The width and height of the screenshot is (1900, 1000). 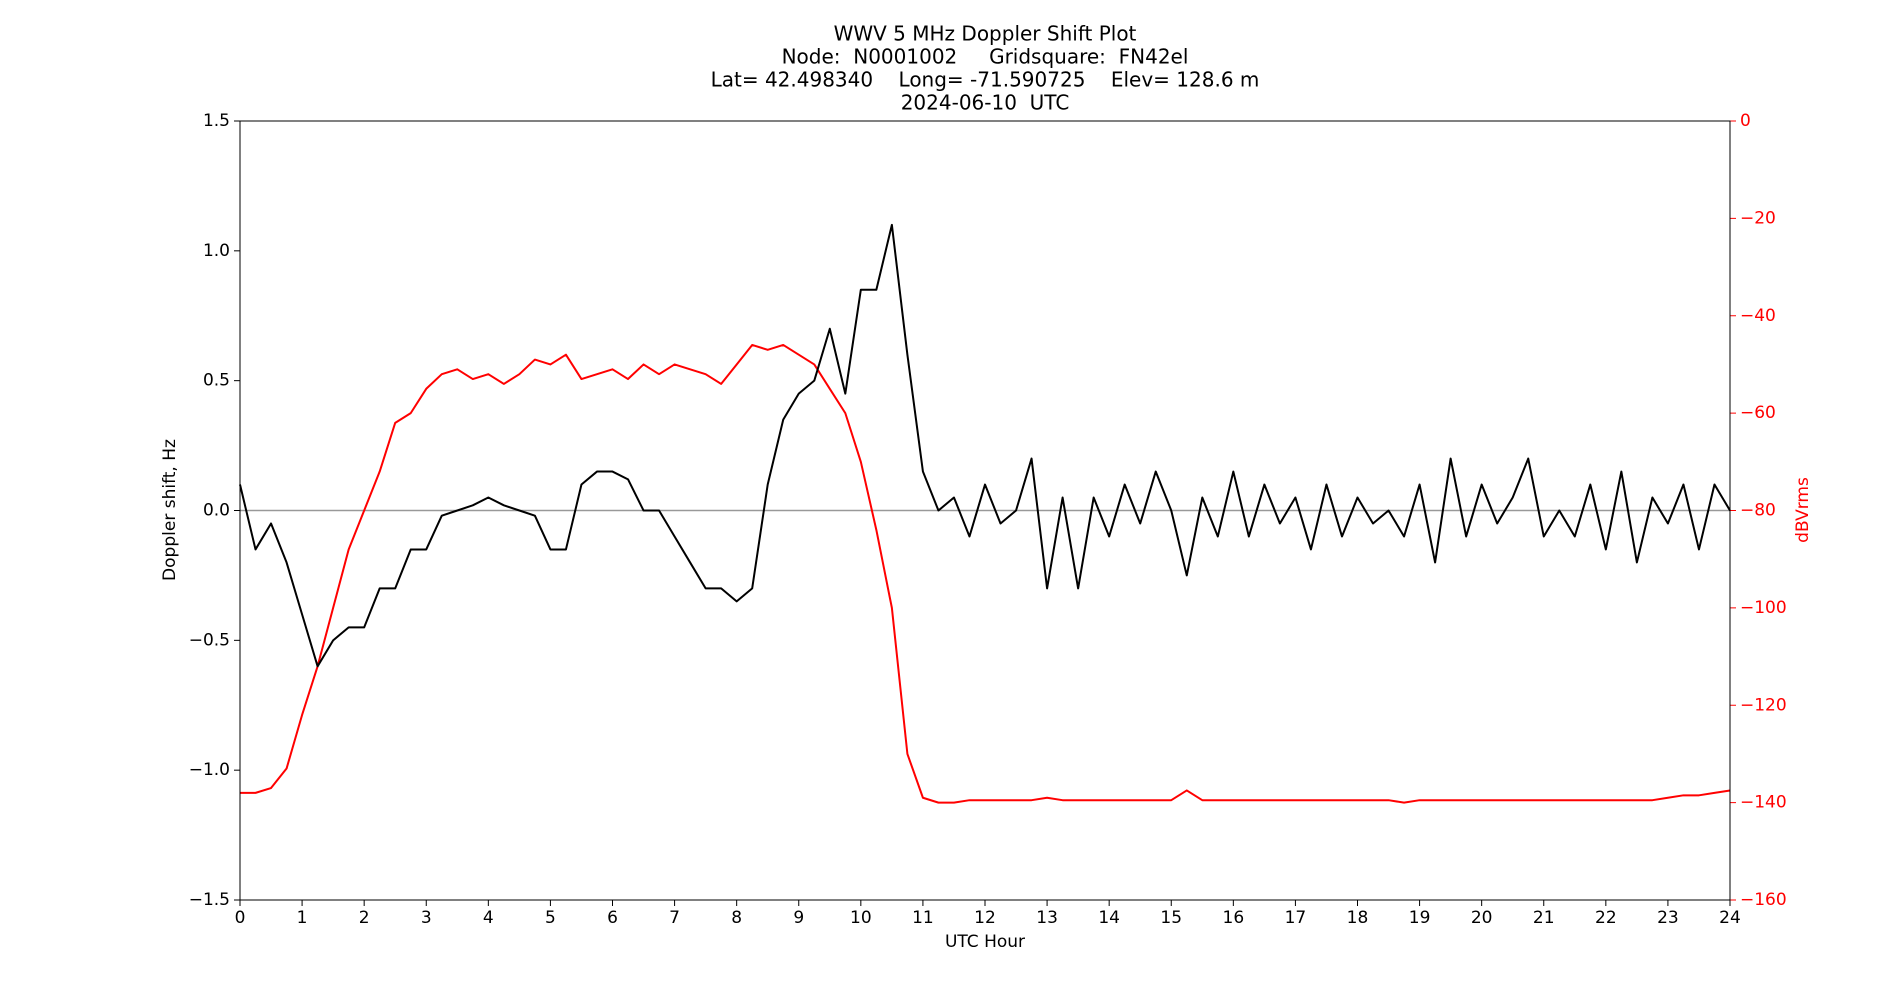 I want to click on y2-tick-label: 0, so click(x=1745, y=121).